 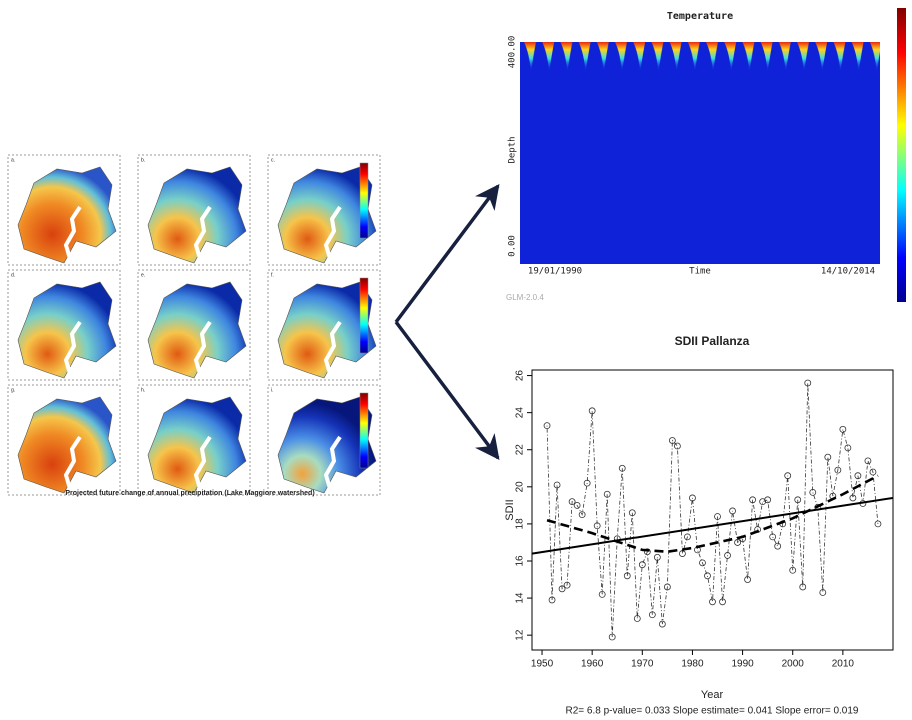 I want to click on y-tick-label: 16, so click(x=520, y=561).